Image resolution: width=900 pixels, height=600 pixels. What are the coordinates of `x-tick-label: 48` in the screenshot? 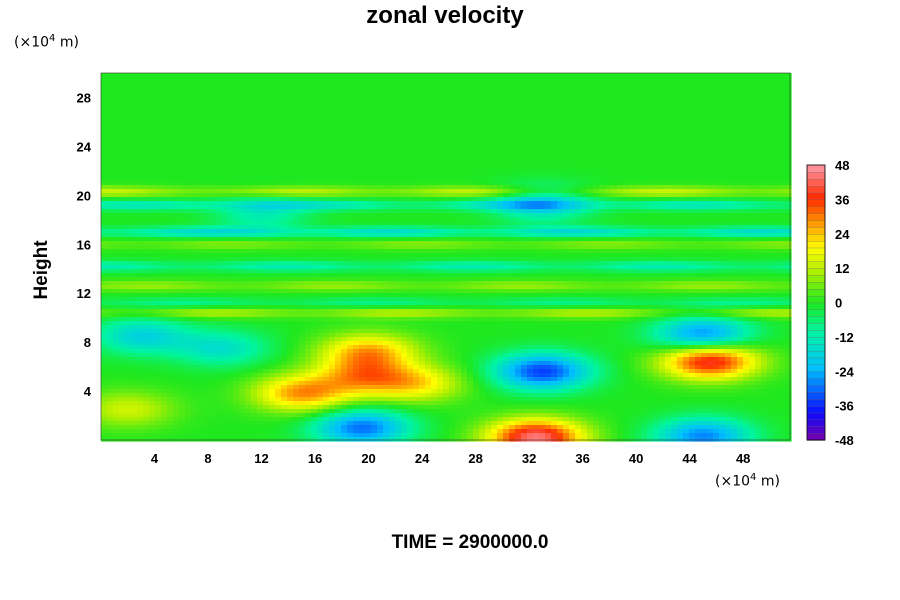 It's located at (743, 458).